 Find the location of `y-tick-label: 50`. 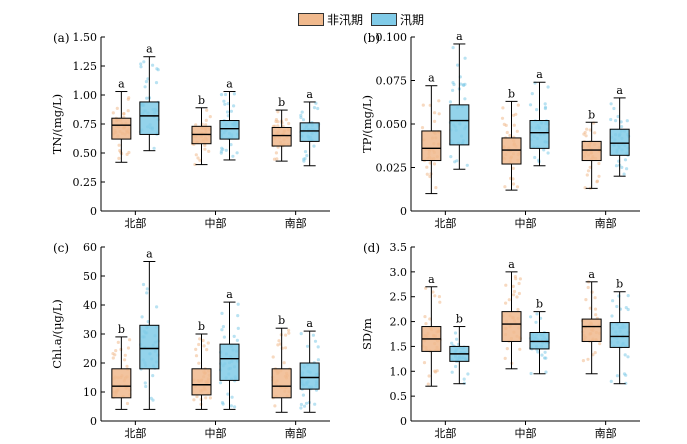

y-tick-label: 50 is located at coordinates (90, 276).